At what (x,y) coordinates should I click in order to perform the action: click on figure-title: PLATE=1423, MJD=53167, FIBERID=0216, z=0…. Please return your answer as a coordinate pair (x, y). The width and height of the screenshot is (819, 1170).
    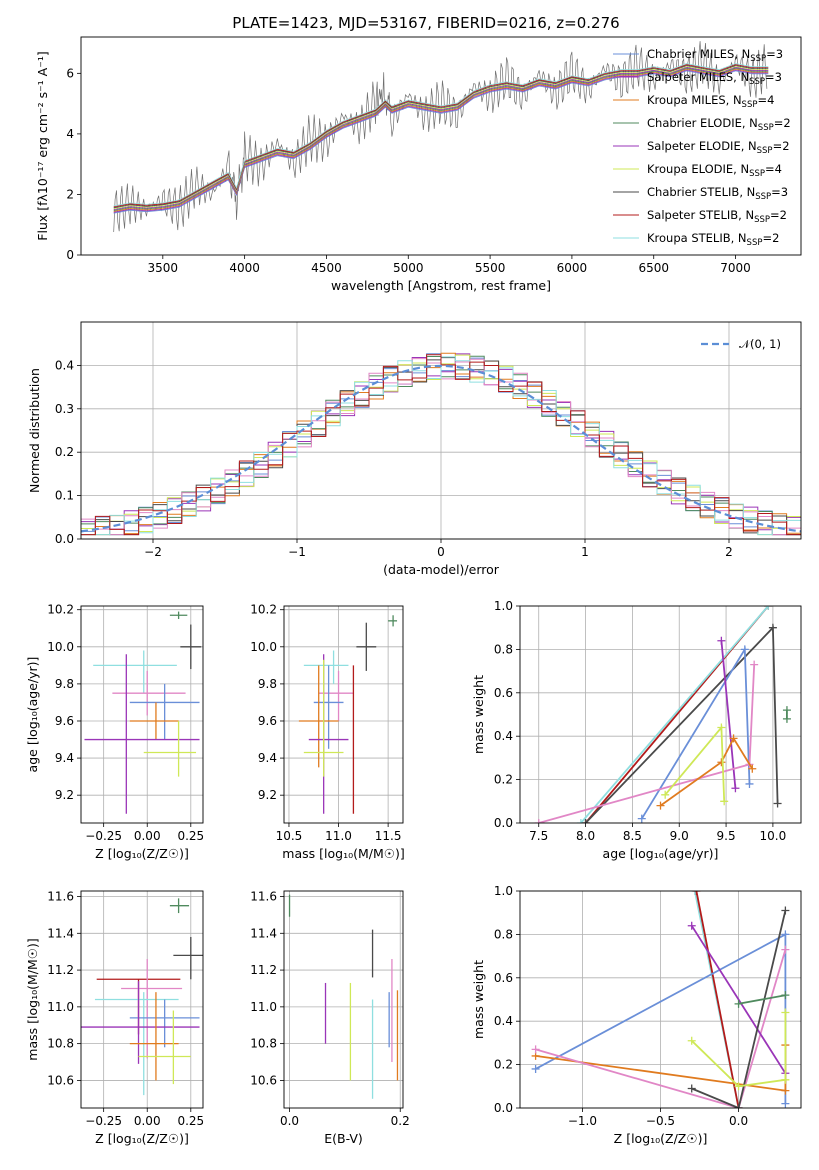
    Looking at the image, I should click on (425, 23).